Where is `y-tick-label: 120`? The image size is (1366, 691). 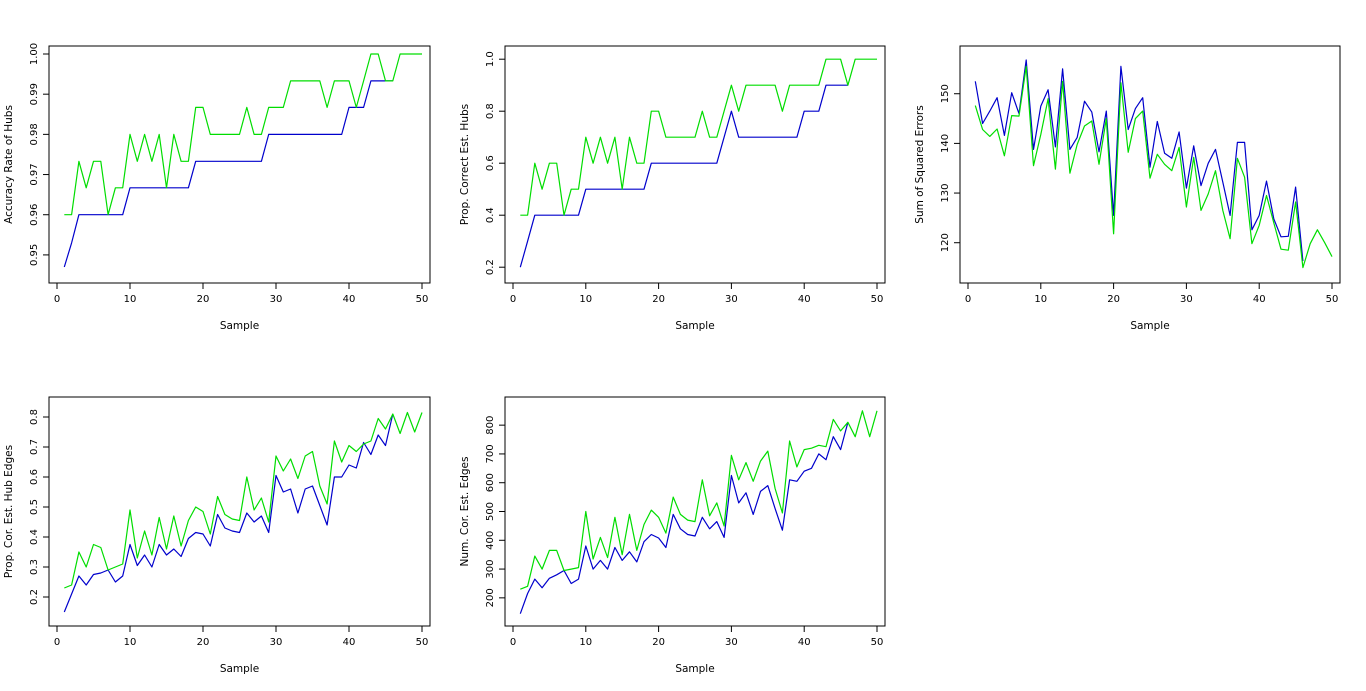
y-tick-label: 120 is located at coordinates (945, 242).